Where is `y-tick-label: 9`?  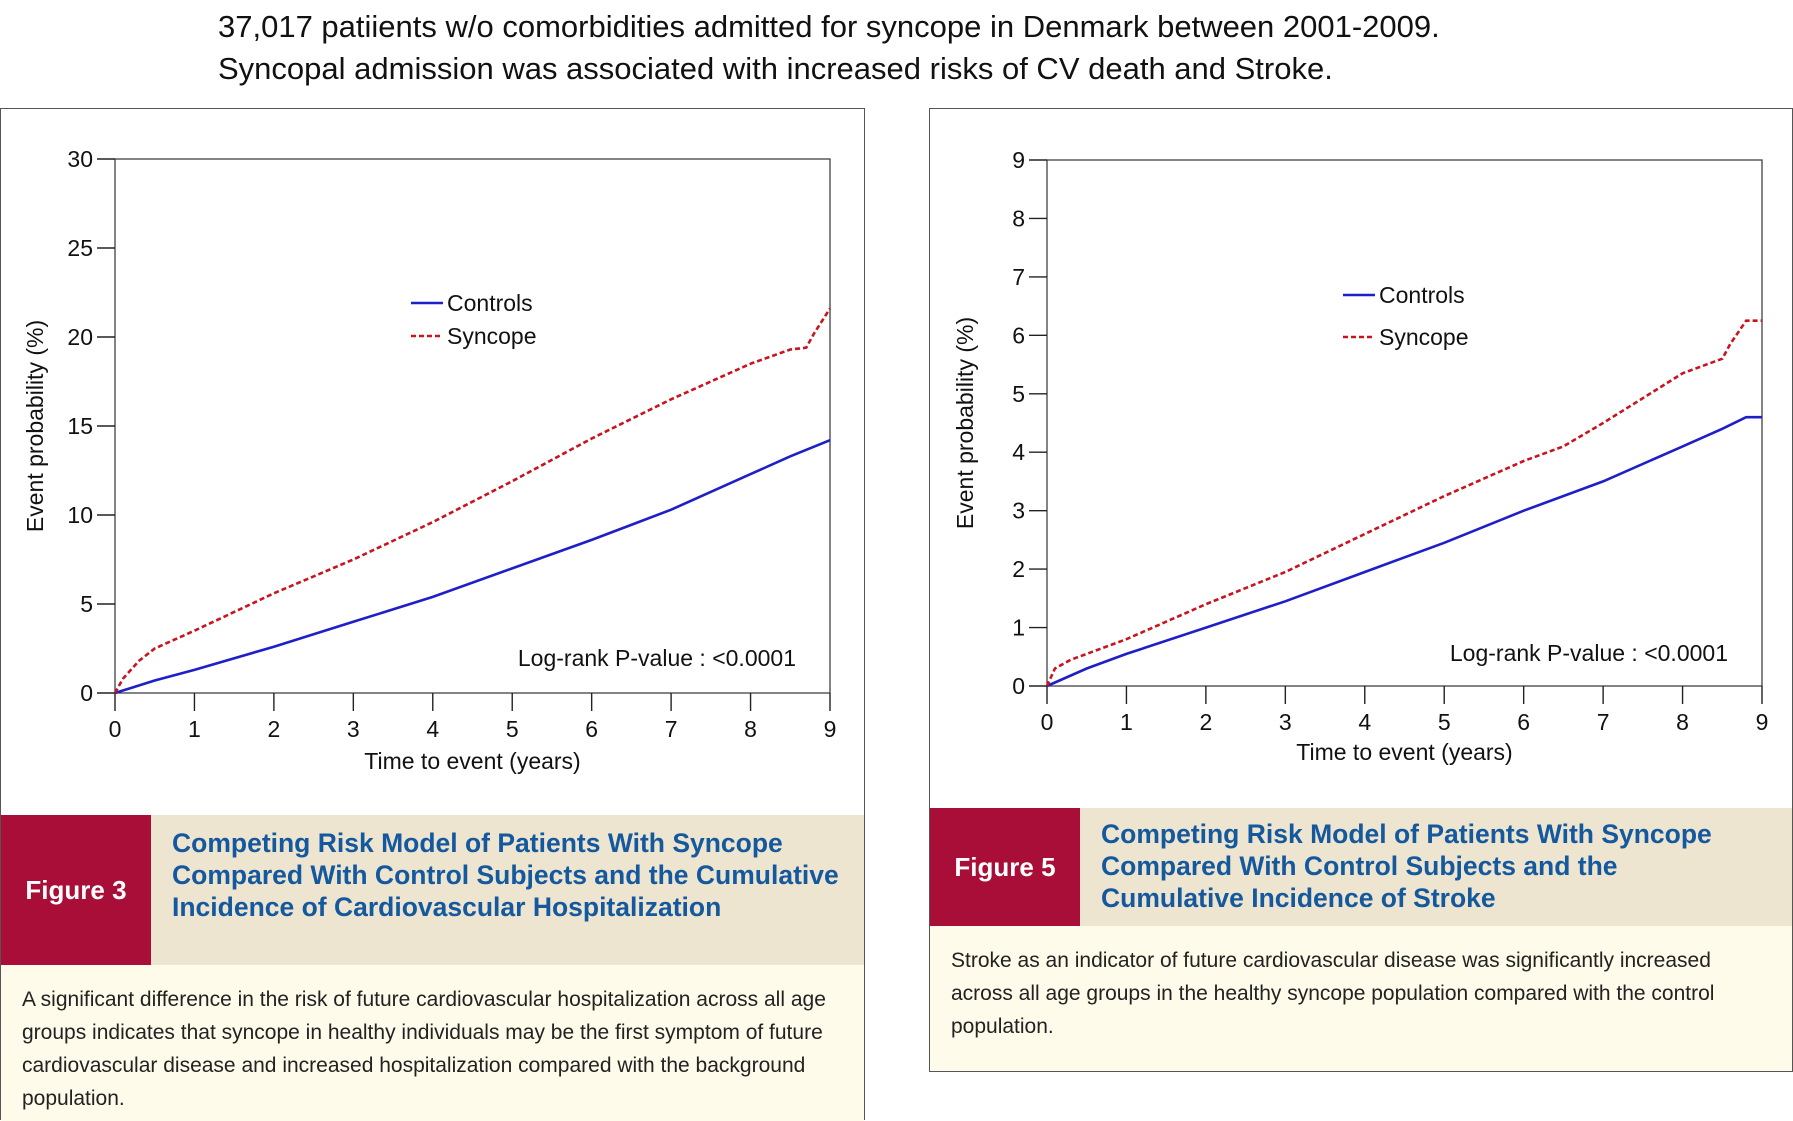 y-tick-label: 9 is located at coordinates (1018, 160).